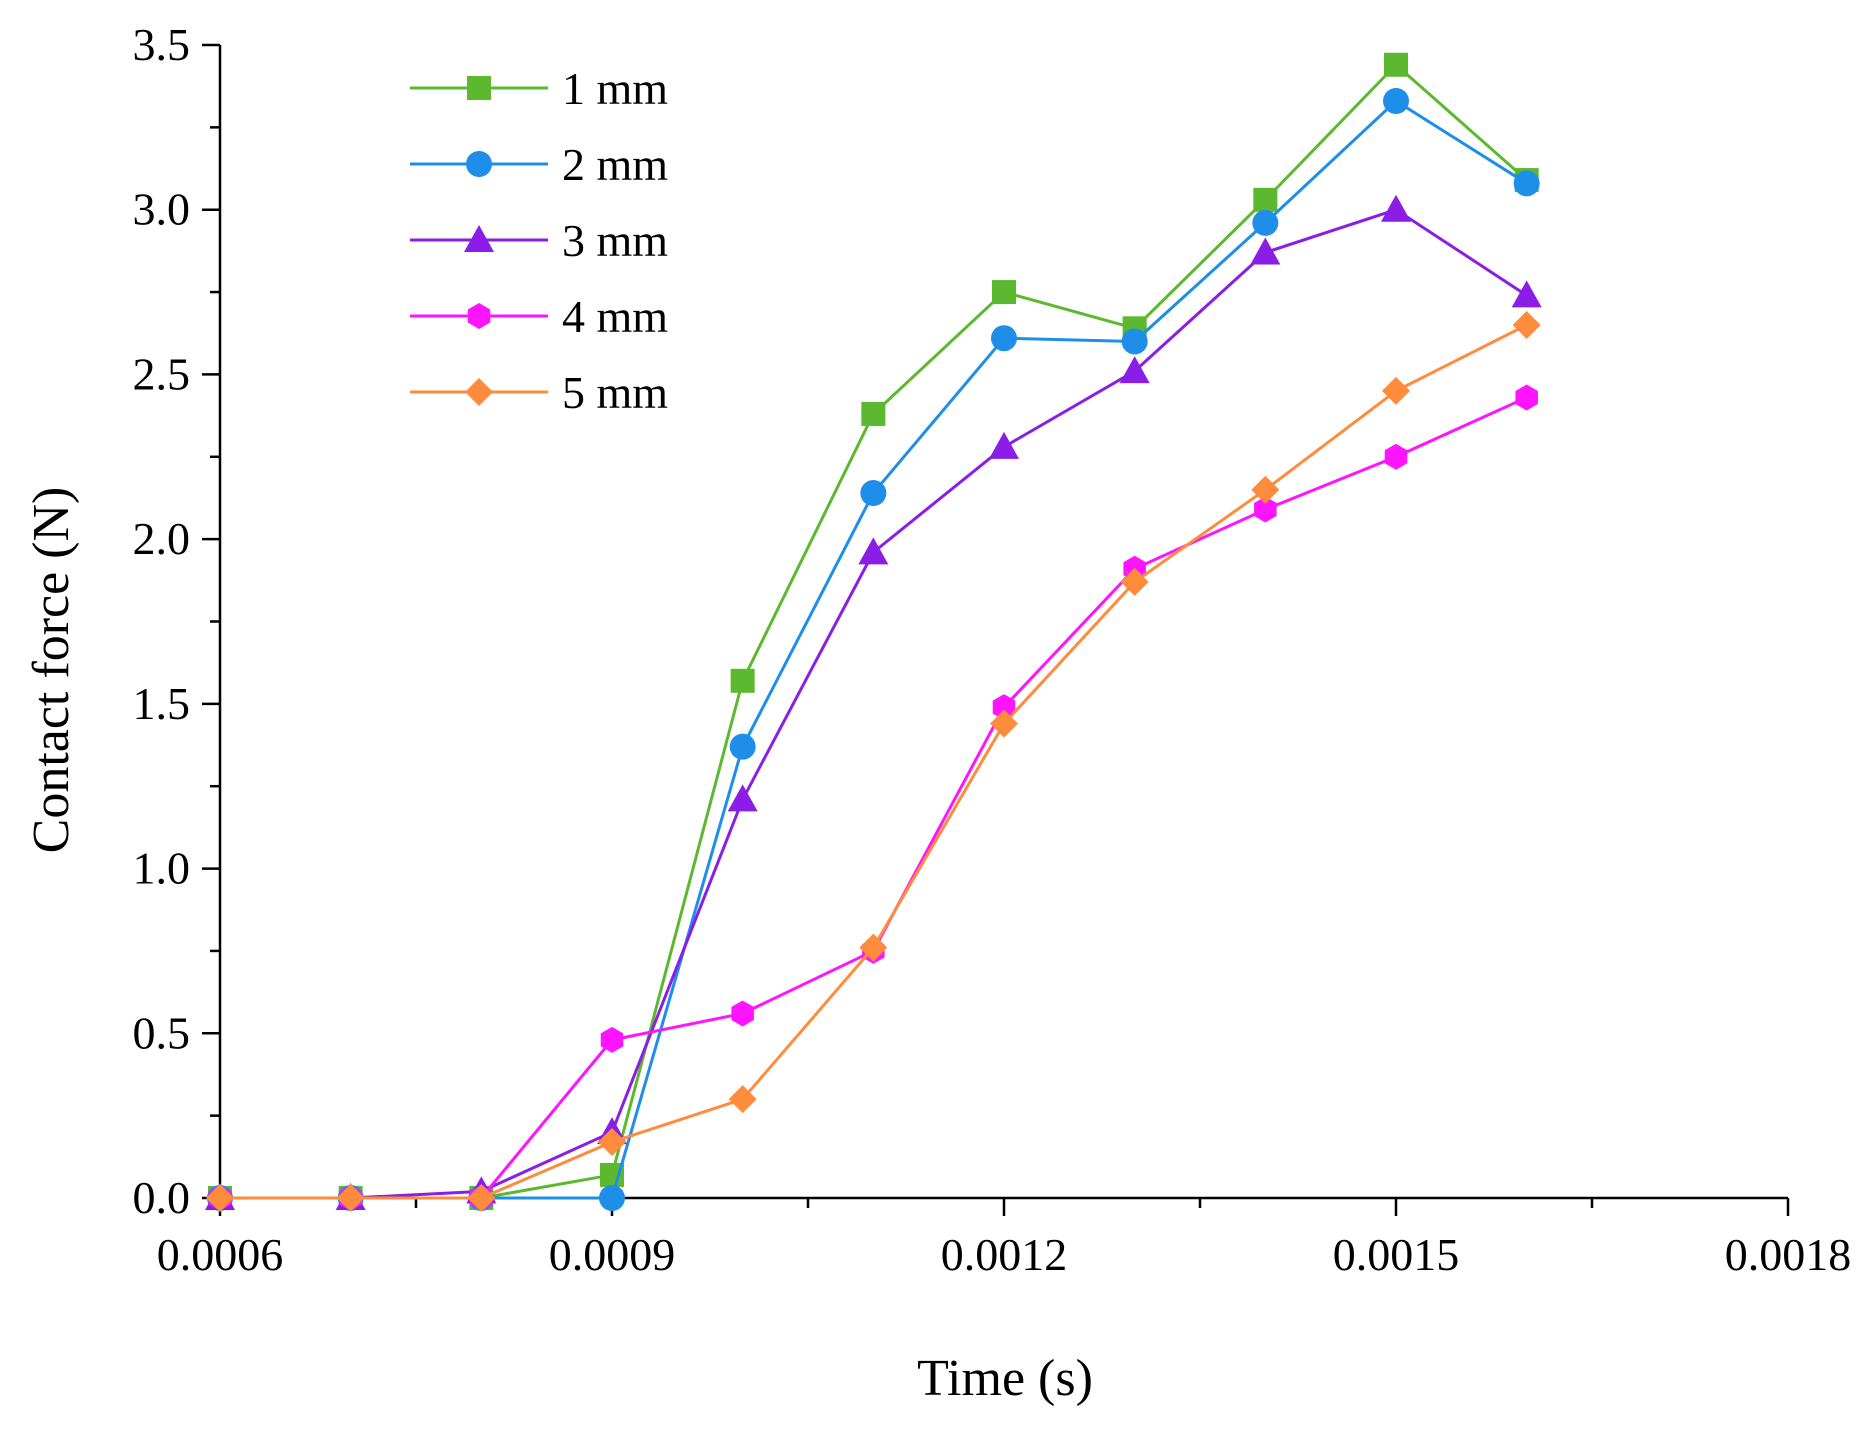 This screenshot has height=1432, width=1868. Describe the element at coordinates (1788, 1254) in the screenshot. I see `x-tick-label: 0.0018` at that location.